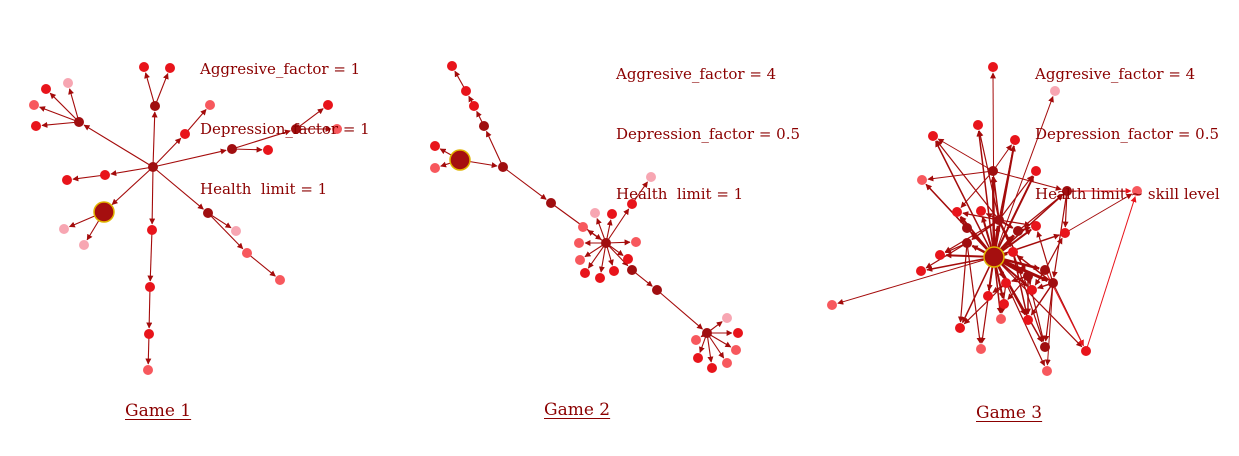 This screenshot has width=1239, height=456. What do you see at coordinates (696, 74) in the screenshot?
I see `game-2-aggressive-factor: Aggresive_factor = 4` at bounding box center [696, 74].